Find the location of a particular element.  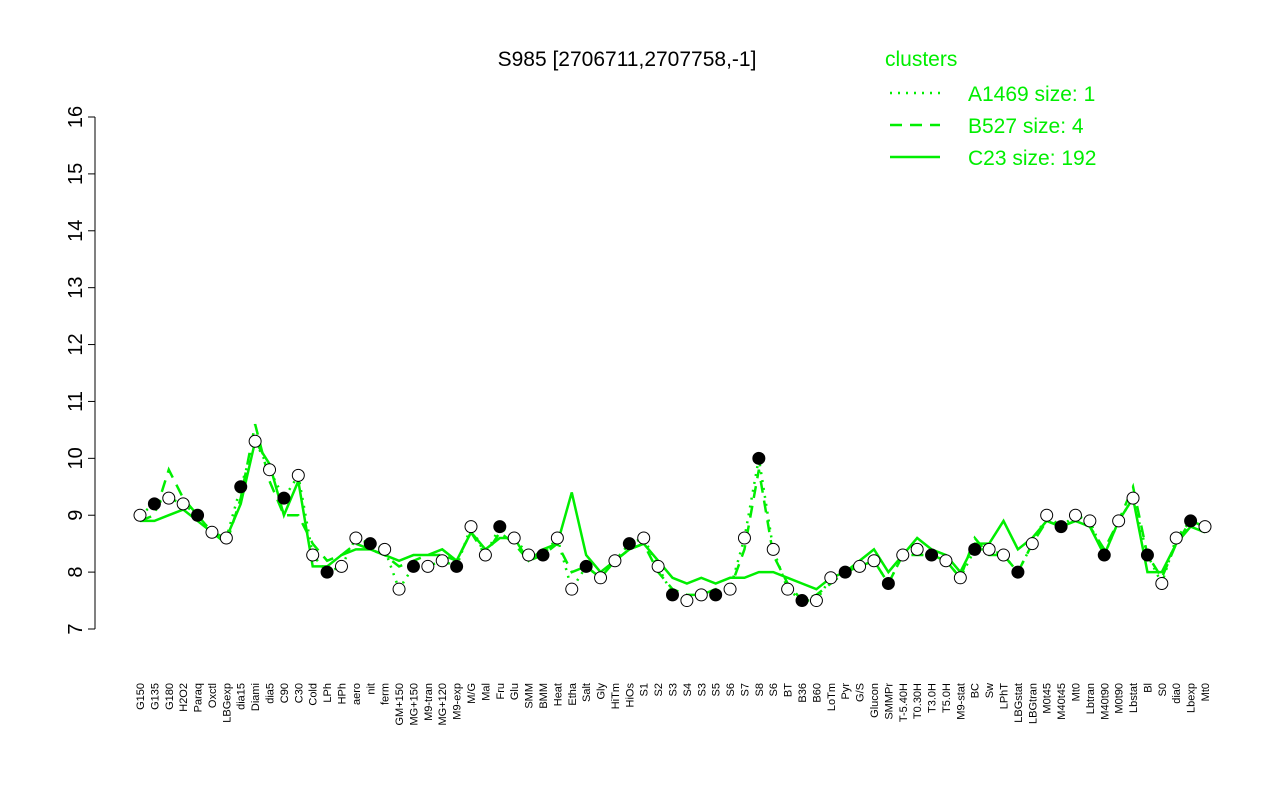

x-tick-label: Lbtran is located at coordinates (1091, 698).